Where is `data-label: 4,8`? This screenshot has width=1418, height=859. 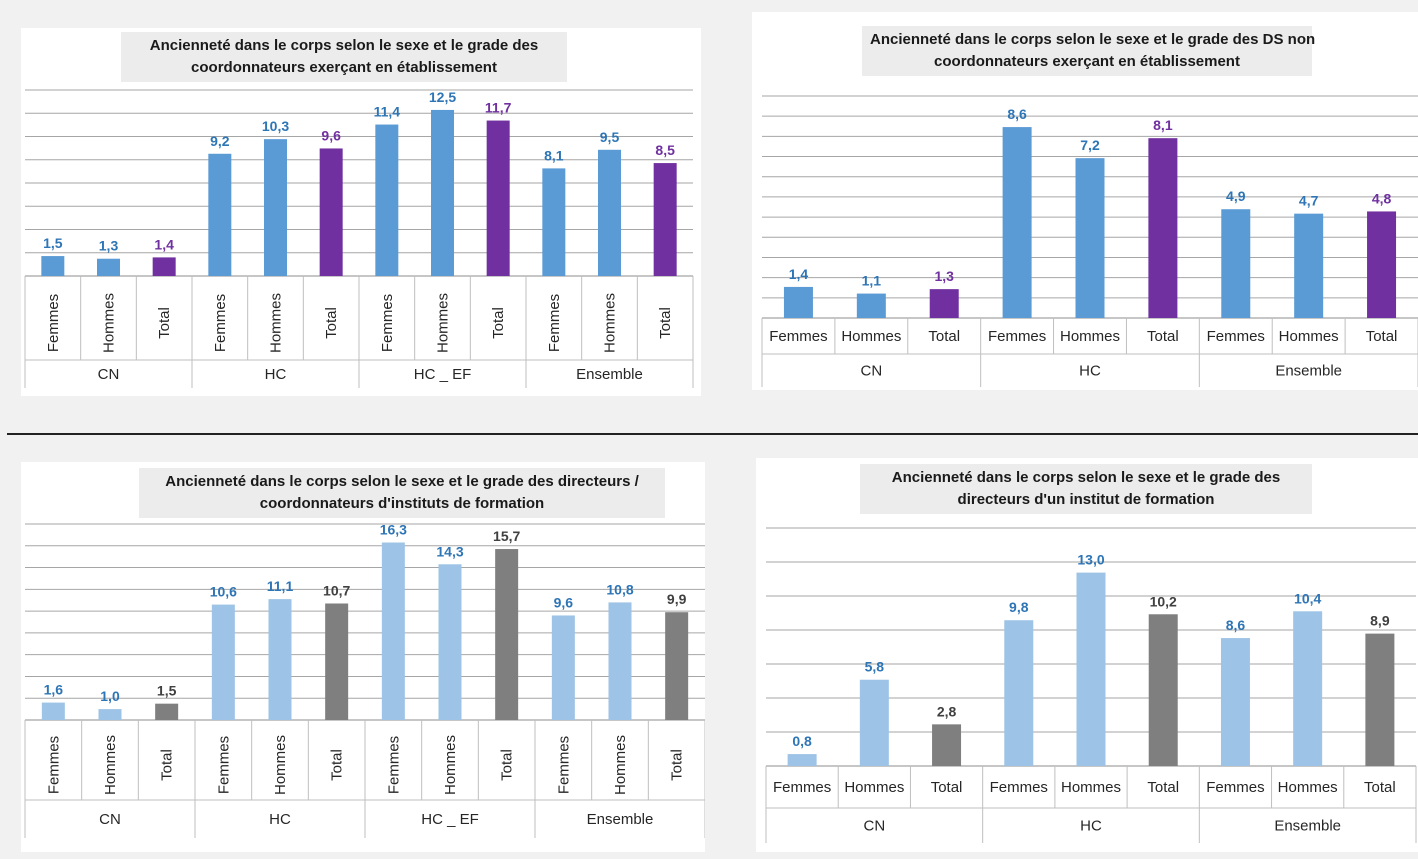 data-label: 4,8 is located at coordinates (1382, 198).